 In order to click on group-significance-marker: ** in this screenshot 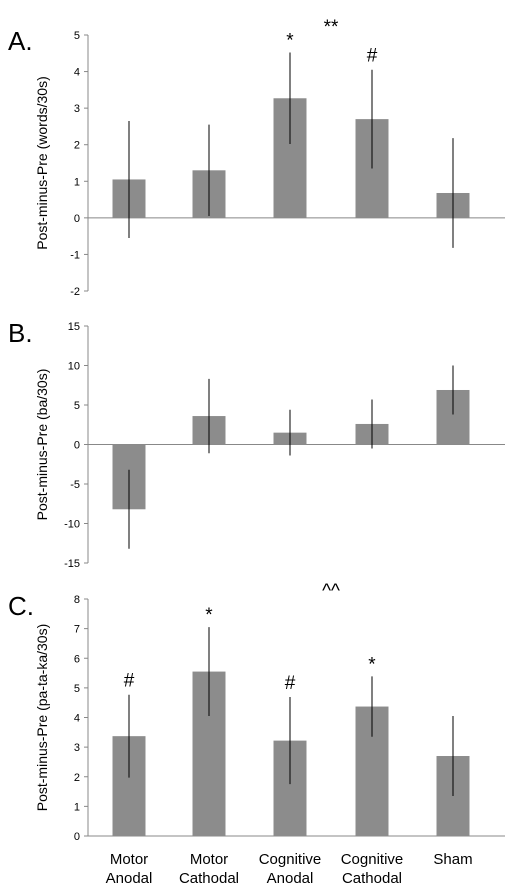, I will do `click(331, 27)`.